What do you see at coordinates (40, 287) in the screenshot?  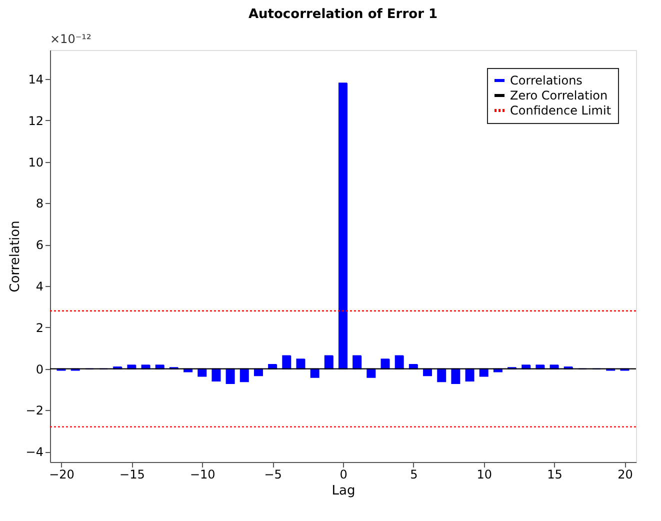 I see `y-tick-label: 4` at bounding box center [40, 287].